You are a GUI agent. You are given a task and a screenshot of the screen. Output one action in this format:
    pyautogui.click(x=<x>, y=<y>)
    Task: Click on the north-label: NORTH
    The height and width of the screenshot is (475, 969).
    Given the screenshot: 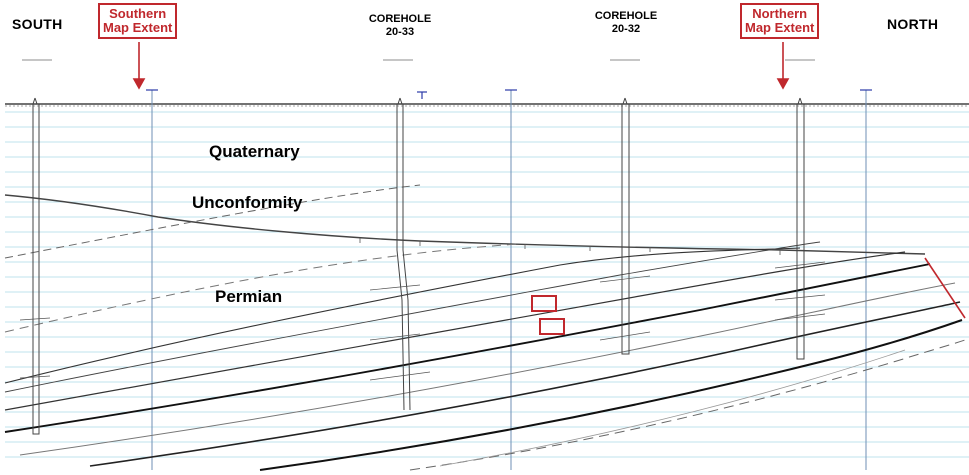 What is the action you would take?
    pyautogui.click(x=913, y=24)
    